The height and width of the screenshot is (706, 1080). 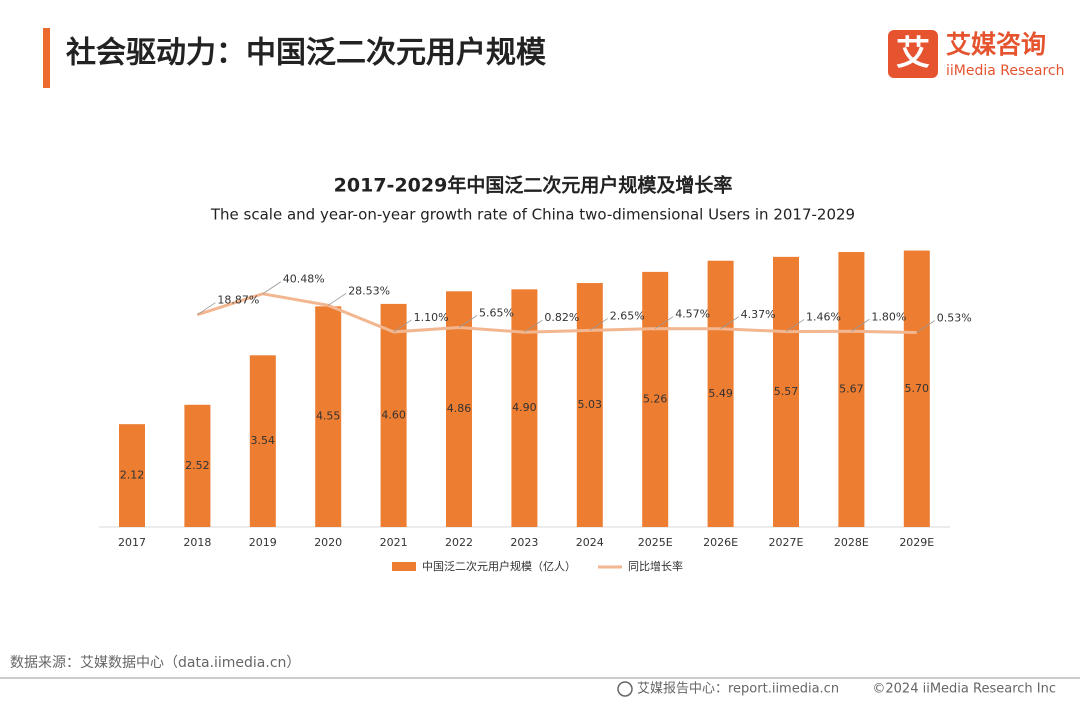 I want to click on bar-value-label: 5.57, so click(x=786, y=391).